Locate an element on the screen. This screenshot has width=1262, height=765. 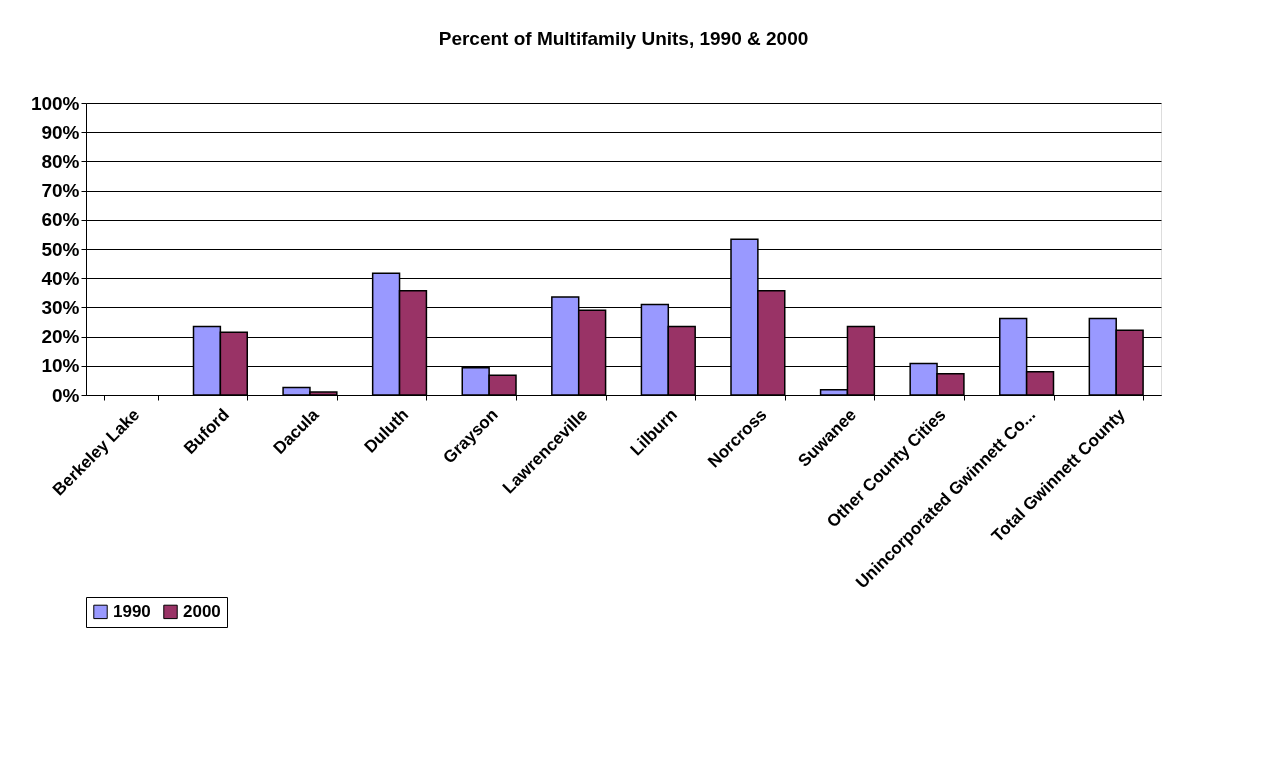
y-tick-label: 60% is located at coordinates (60, 220).